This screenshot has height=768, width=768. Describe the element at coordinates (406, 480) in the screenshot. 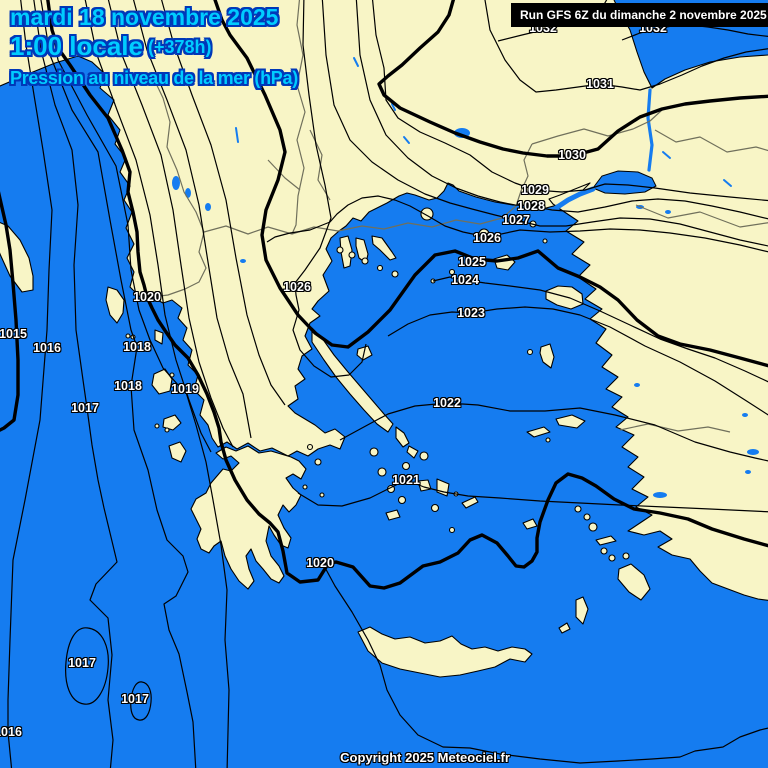

I see `pressure-label: 1021` at that location.